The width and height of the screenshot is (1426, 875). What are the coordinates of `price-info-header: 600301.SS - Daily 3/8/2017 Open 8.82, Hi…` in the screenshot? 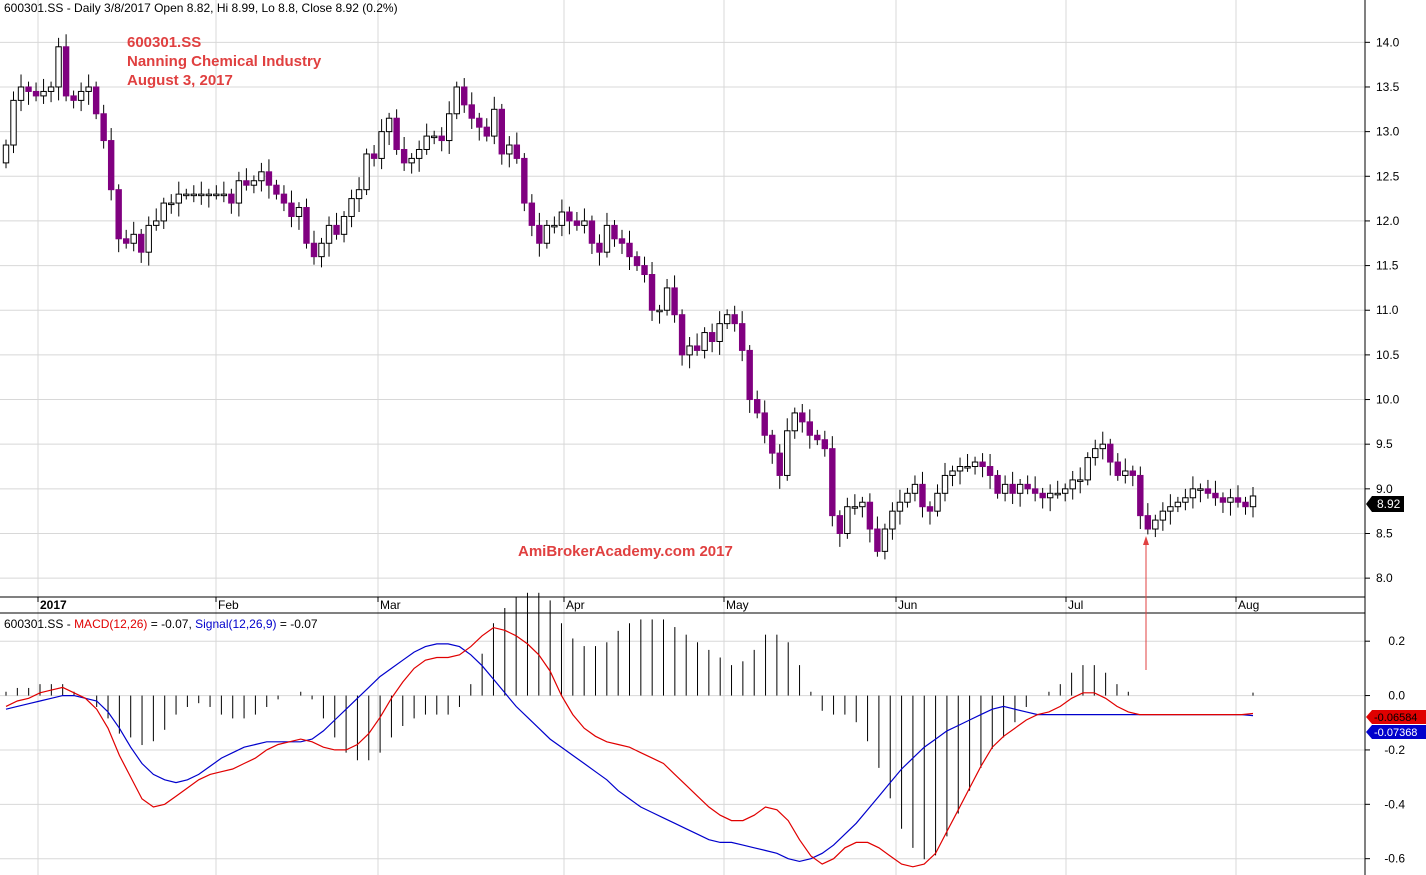 It's located at (201, 8).